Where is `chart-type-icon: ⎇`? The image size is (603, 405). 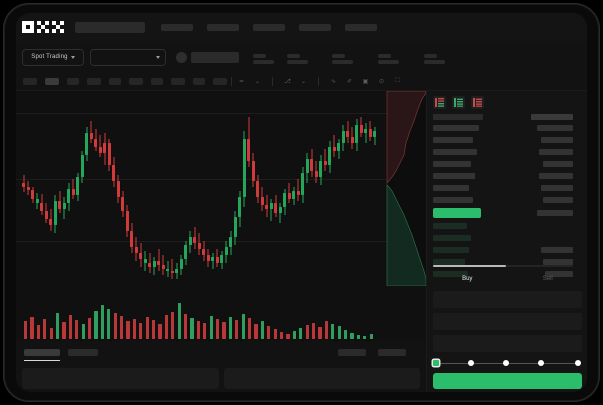 chart-type-icon: ⎇ is located at coordinates (287, 82).